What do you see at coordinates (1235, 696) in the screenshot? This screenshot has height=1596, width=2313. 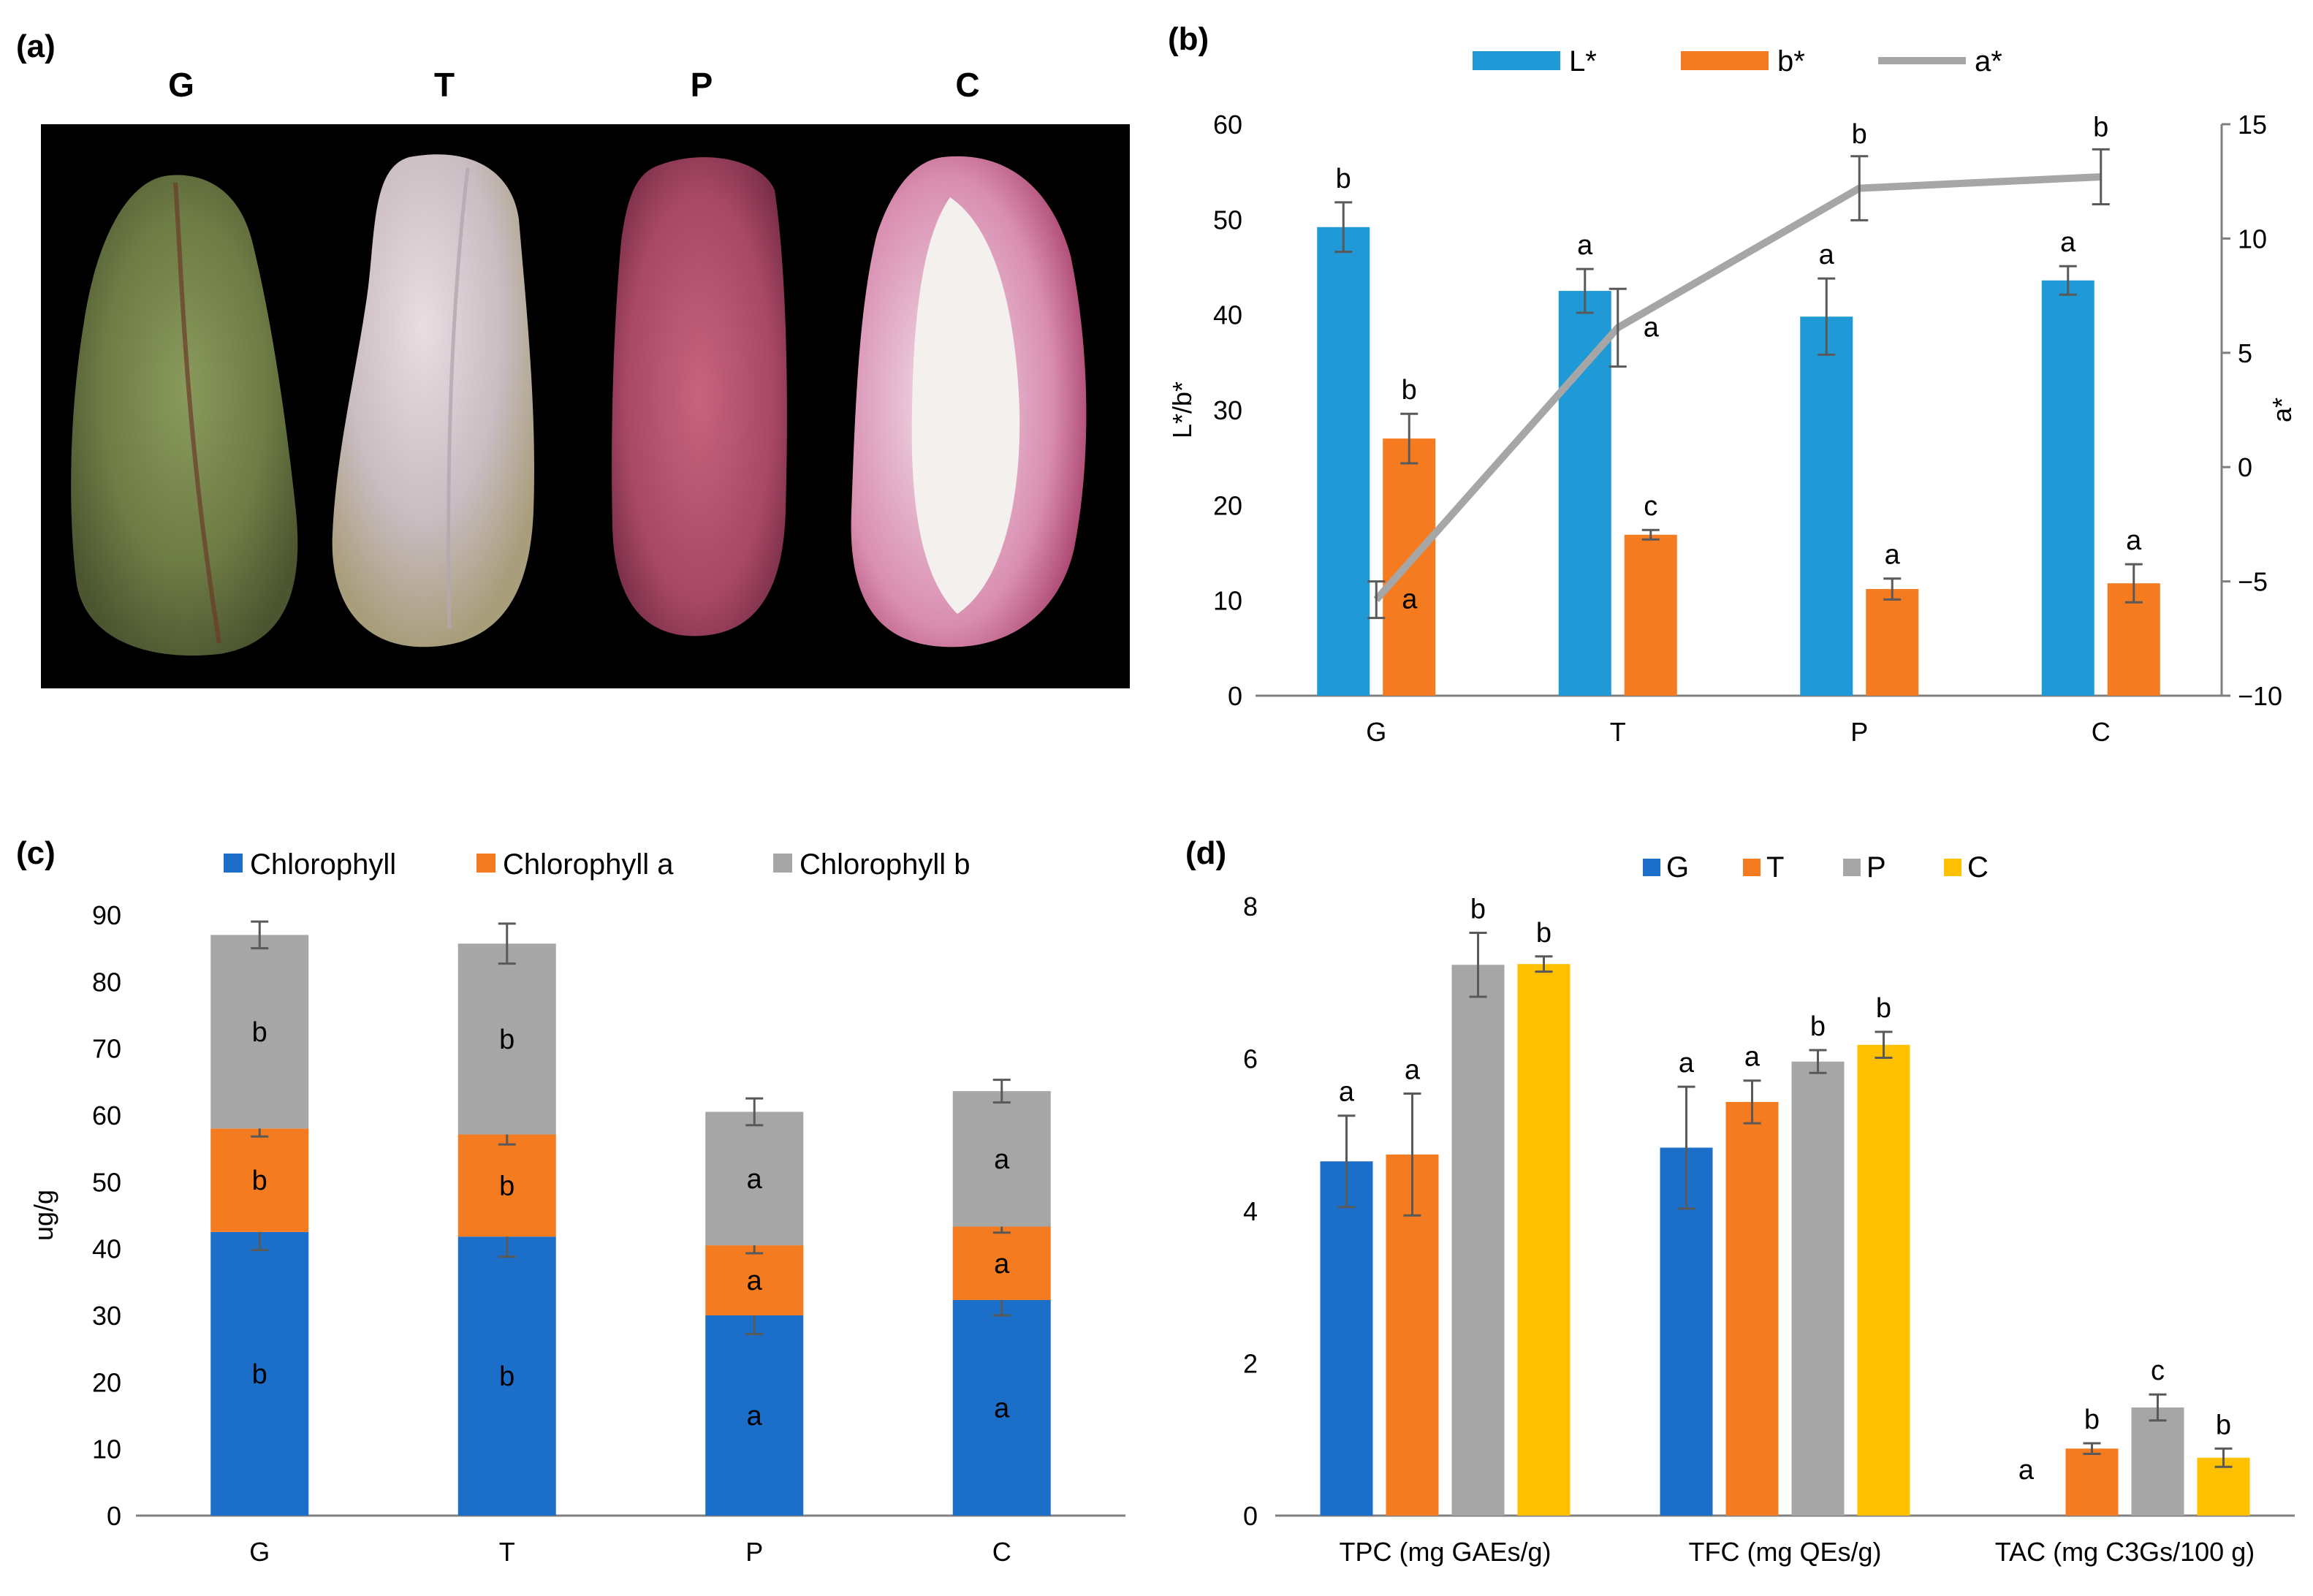 I see `y-tick-left: 0` at bounding box center [1235, 696].